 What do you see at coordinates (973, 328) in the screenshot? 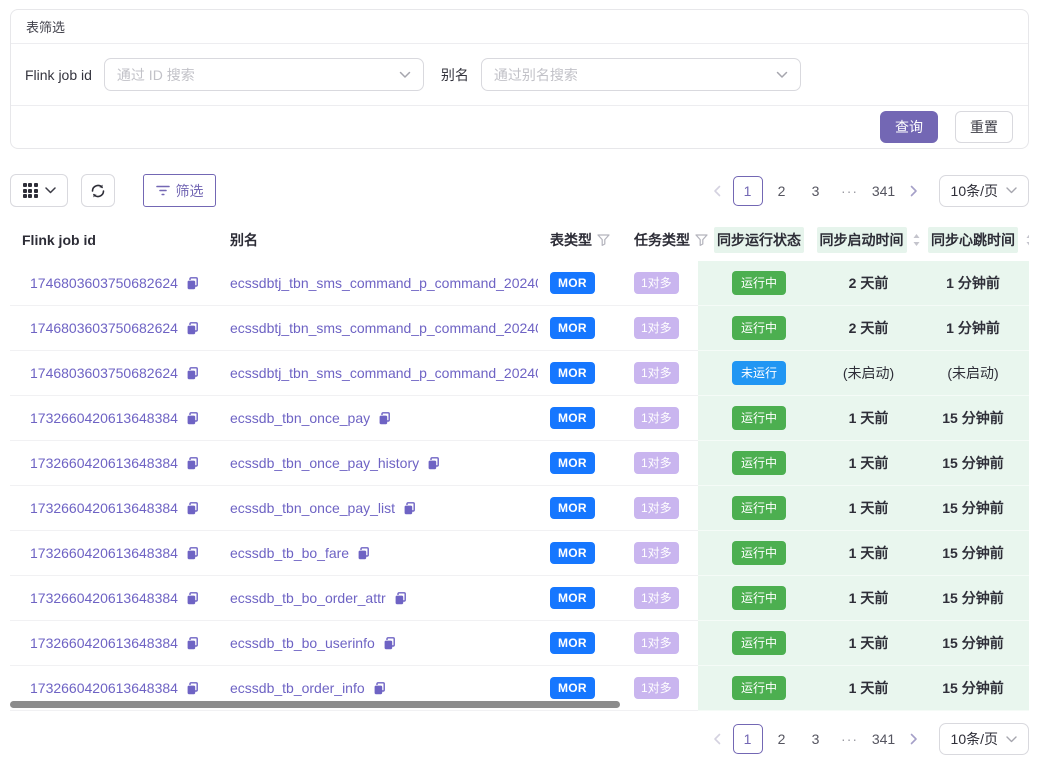
I see `cell-sync-heartbeat-time: 1 分钟前` at bounding box center [973, 328].